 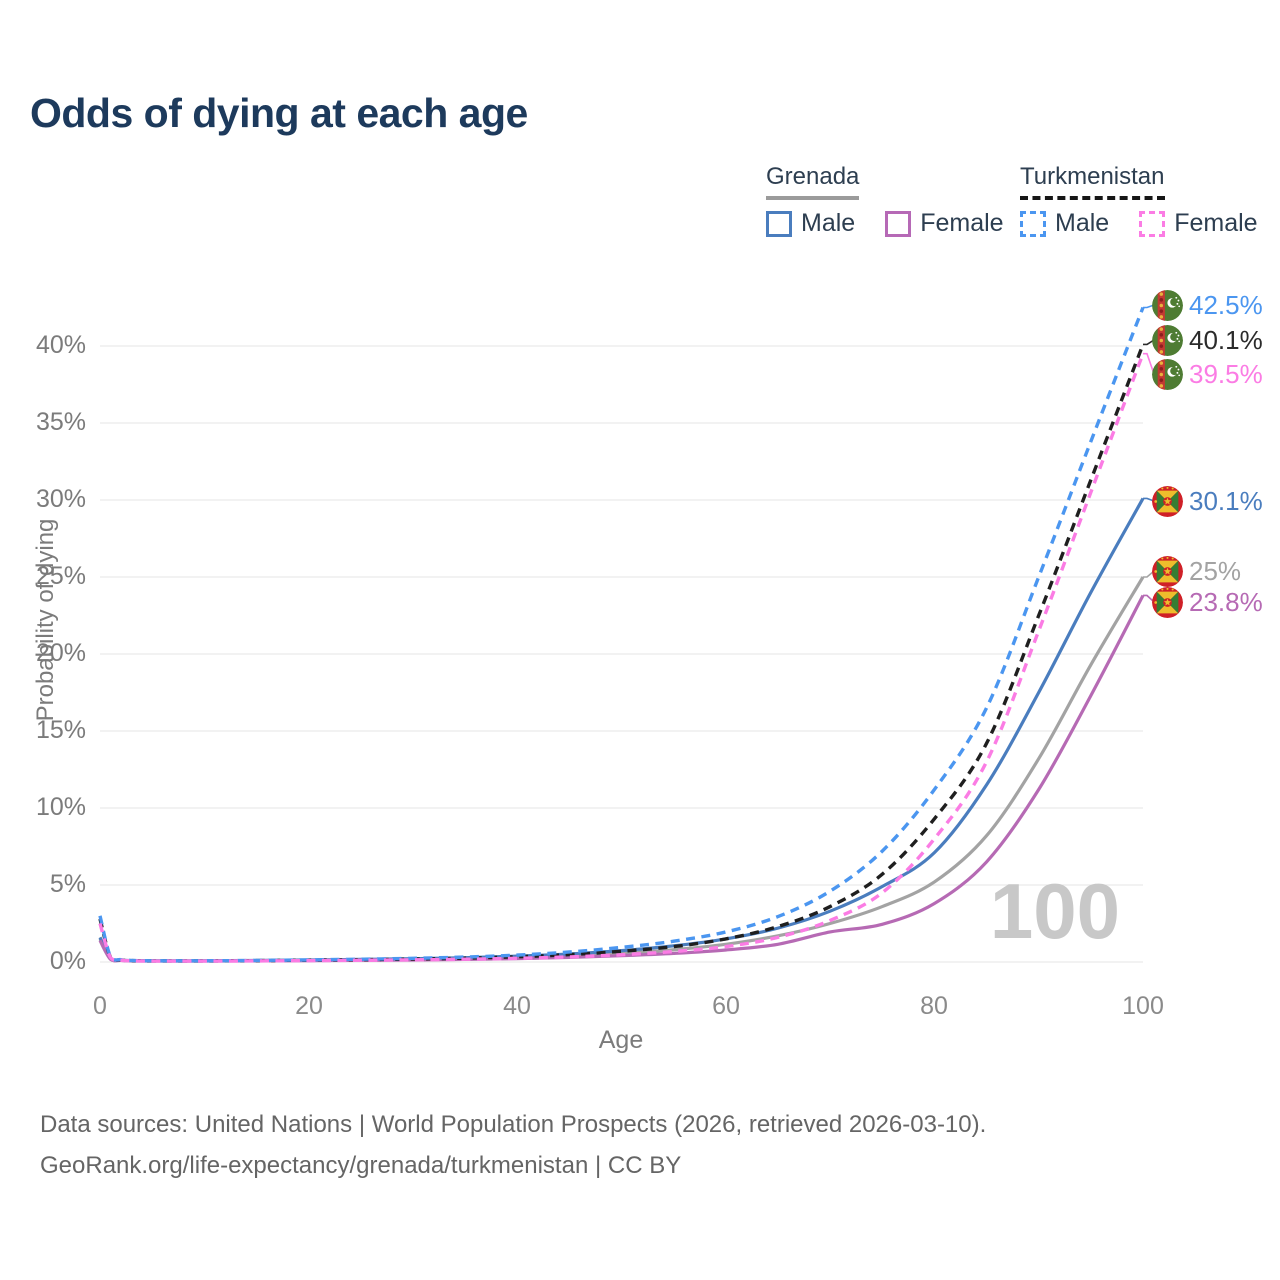 I want to click on end-value: 42.5%, so click(x=1226, y=304).